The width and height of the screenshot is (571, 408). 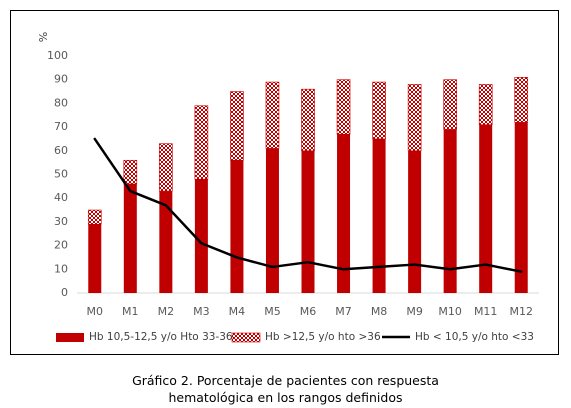 What do you see at coordinates (61, 102) in the screenshot?
I see `y-tick-label: 80` at bounding box center [61, 102].